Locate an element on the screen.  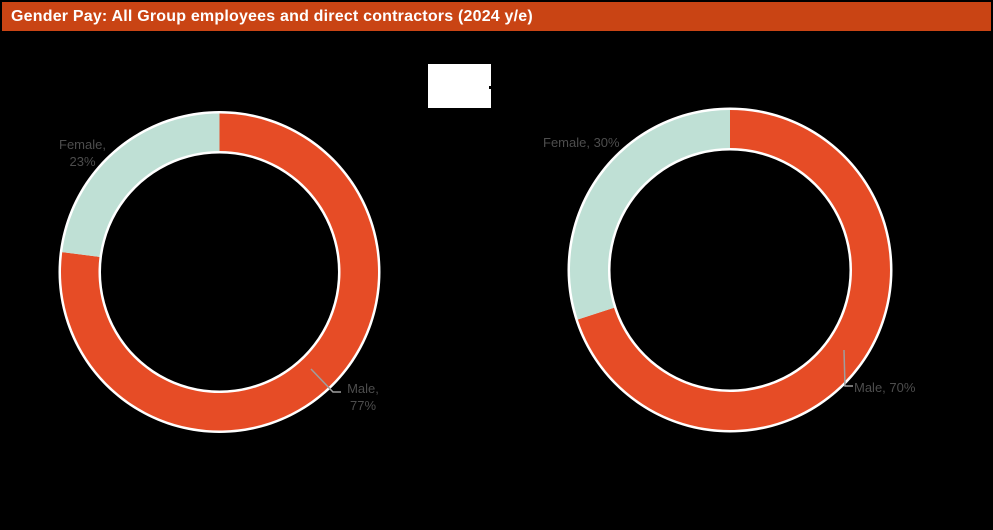
label-line: Female, 30% is located at coordinates (581, 142).